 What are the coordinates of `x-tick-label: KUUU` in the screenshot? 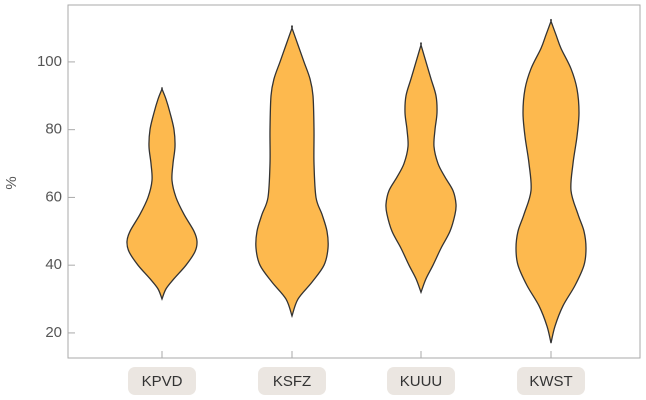 It's located at (421, 381).